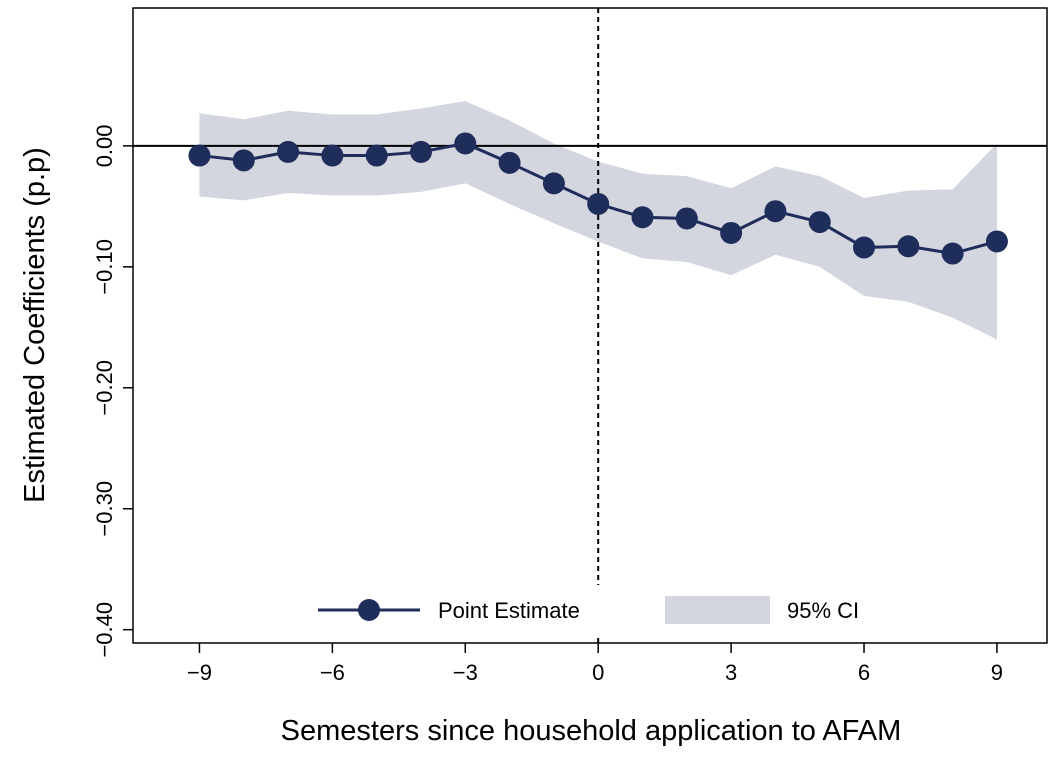 This screenshot has height=758, width=1050. Describe the element at coordinates (332, 672) in the screenshot. I see `x-tick-label: −6` at that location.